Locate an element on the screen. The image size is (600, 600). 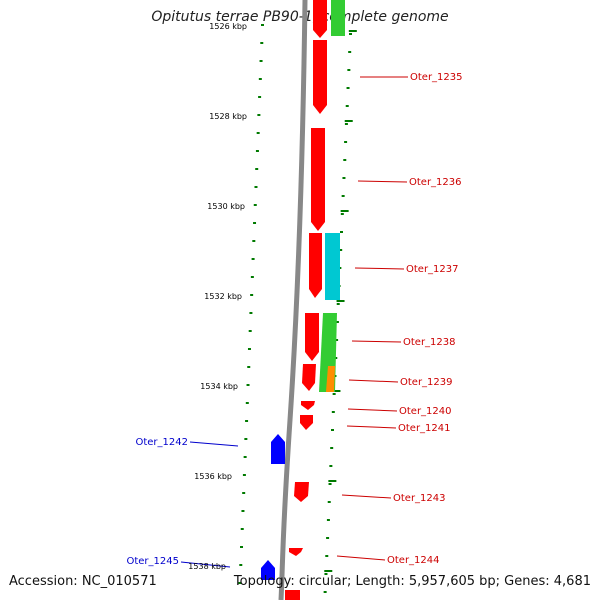
gene-feature-green is located at coordinates (338, 18).